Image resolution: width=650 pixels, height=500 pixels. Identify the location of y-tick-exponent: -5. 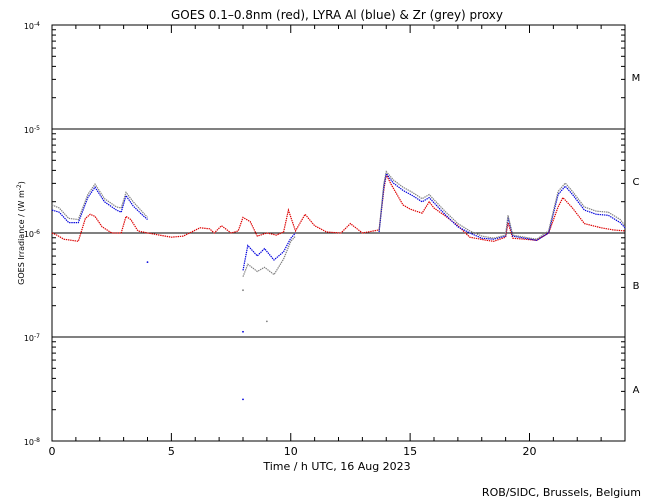
(37, 128).